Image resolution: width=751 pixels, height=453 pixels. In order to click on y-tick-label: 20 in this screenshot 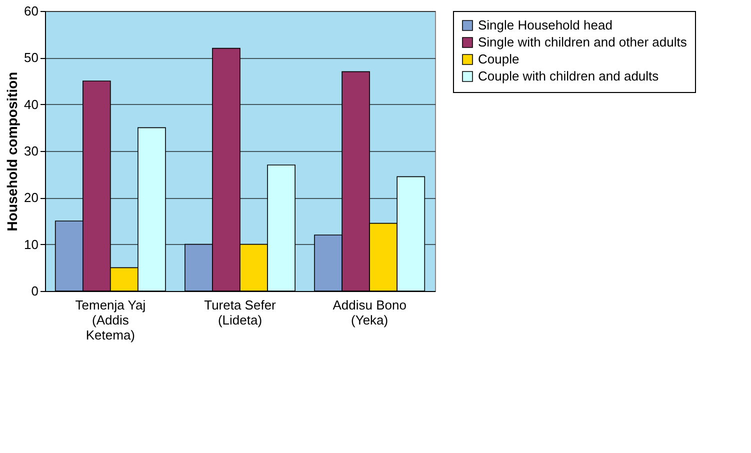, I will do `click(31, 198)`.